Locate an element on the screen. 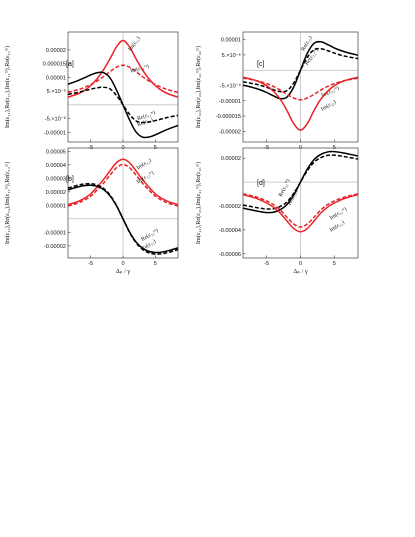 The width and height of the screenshot is (415, 537). panel-c-ytick-label: -0.000015 is located at coordinates (228, 117).